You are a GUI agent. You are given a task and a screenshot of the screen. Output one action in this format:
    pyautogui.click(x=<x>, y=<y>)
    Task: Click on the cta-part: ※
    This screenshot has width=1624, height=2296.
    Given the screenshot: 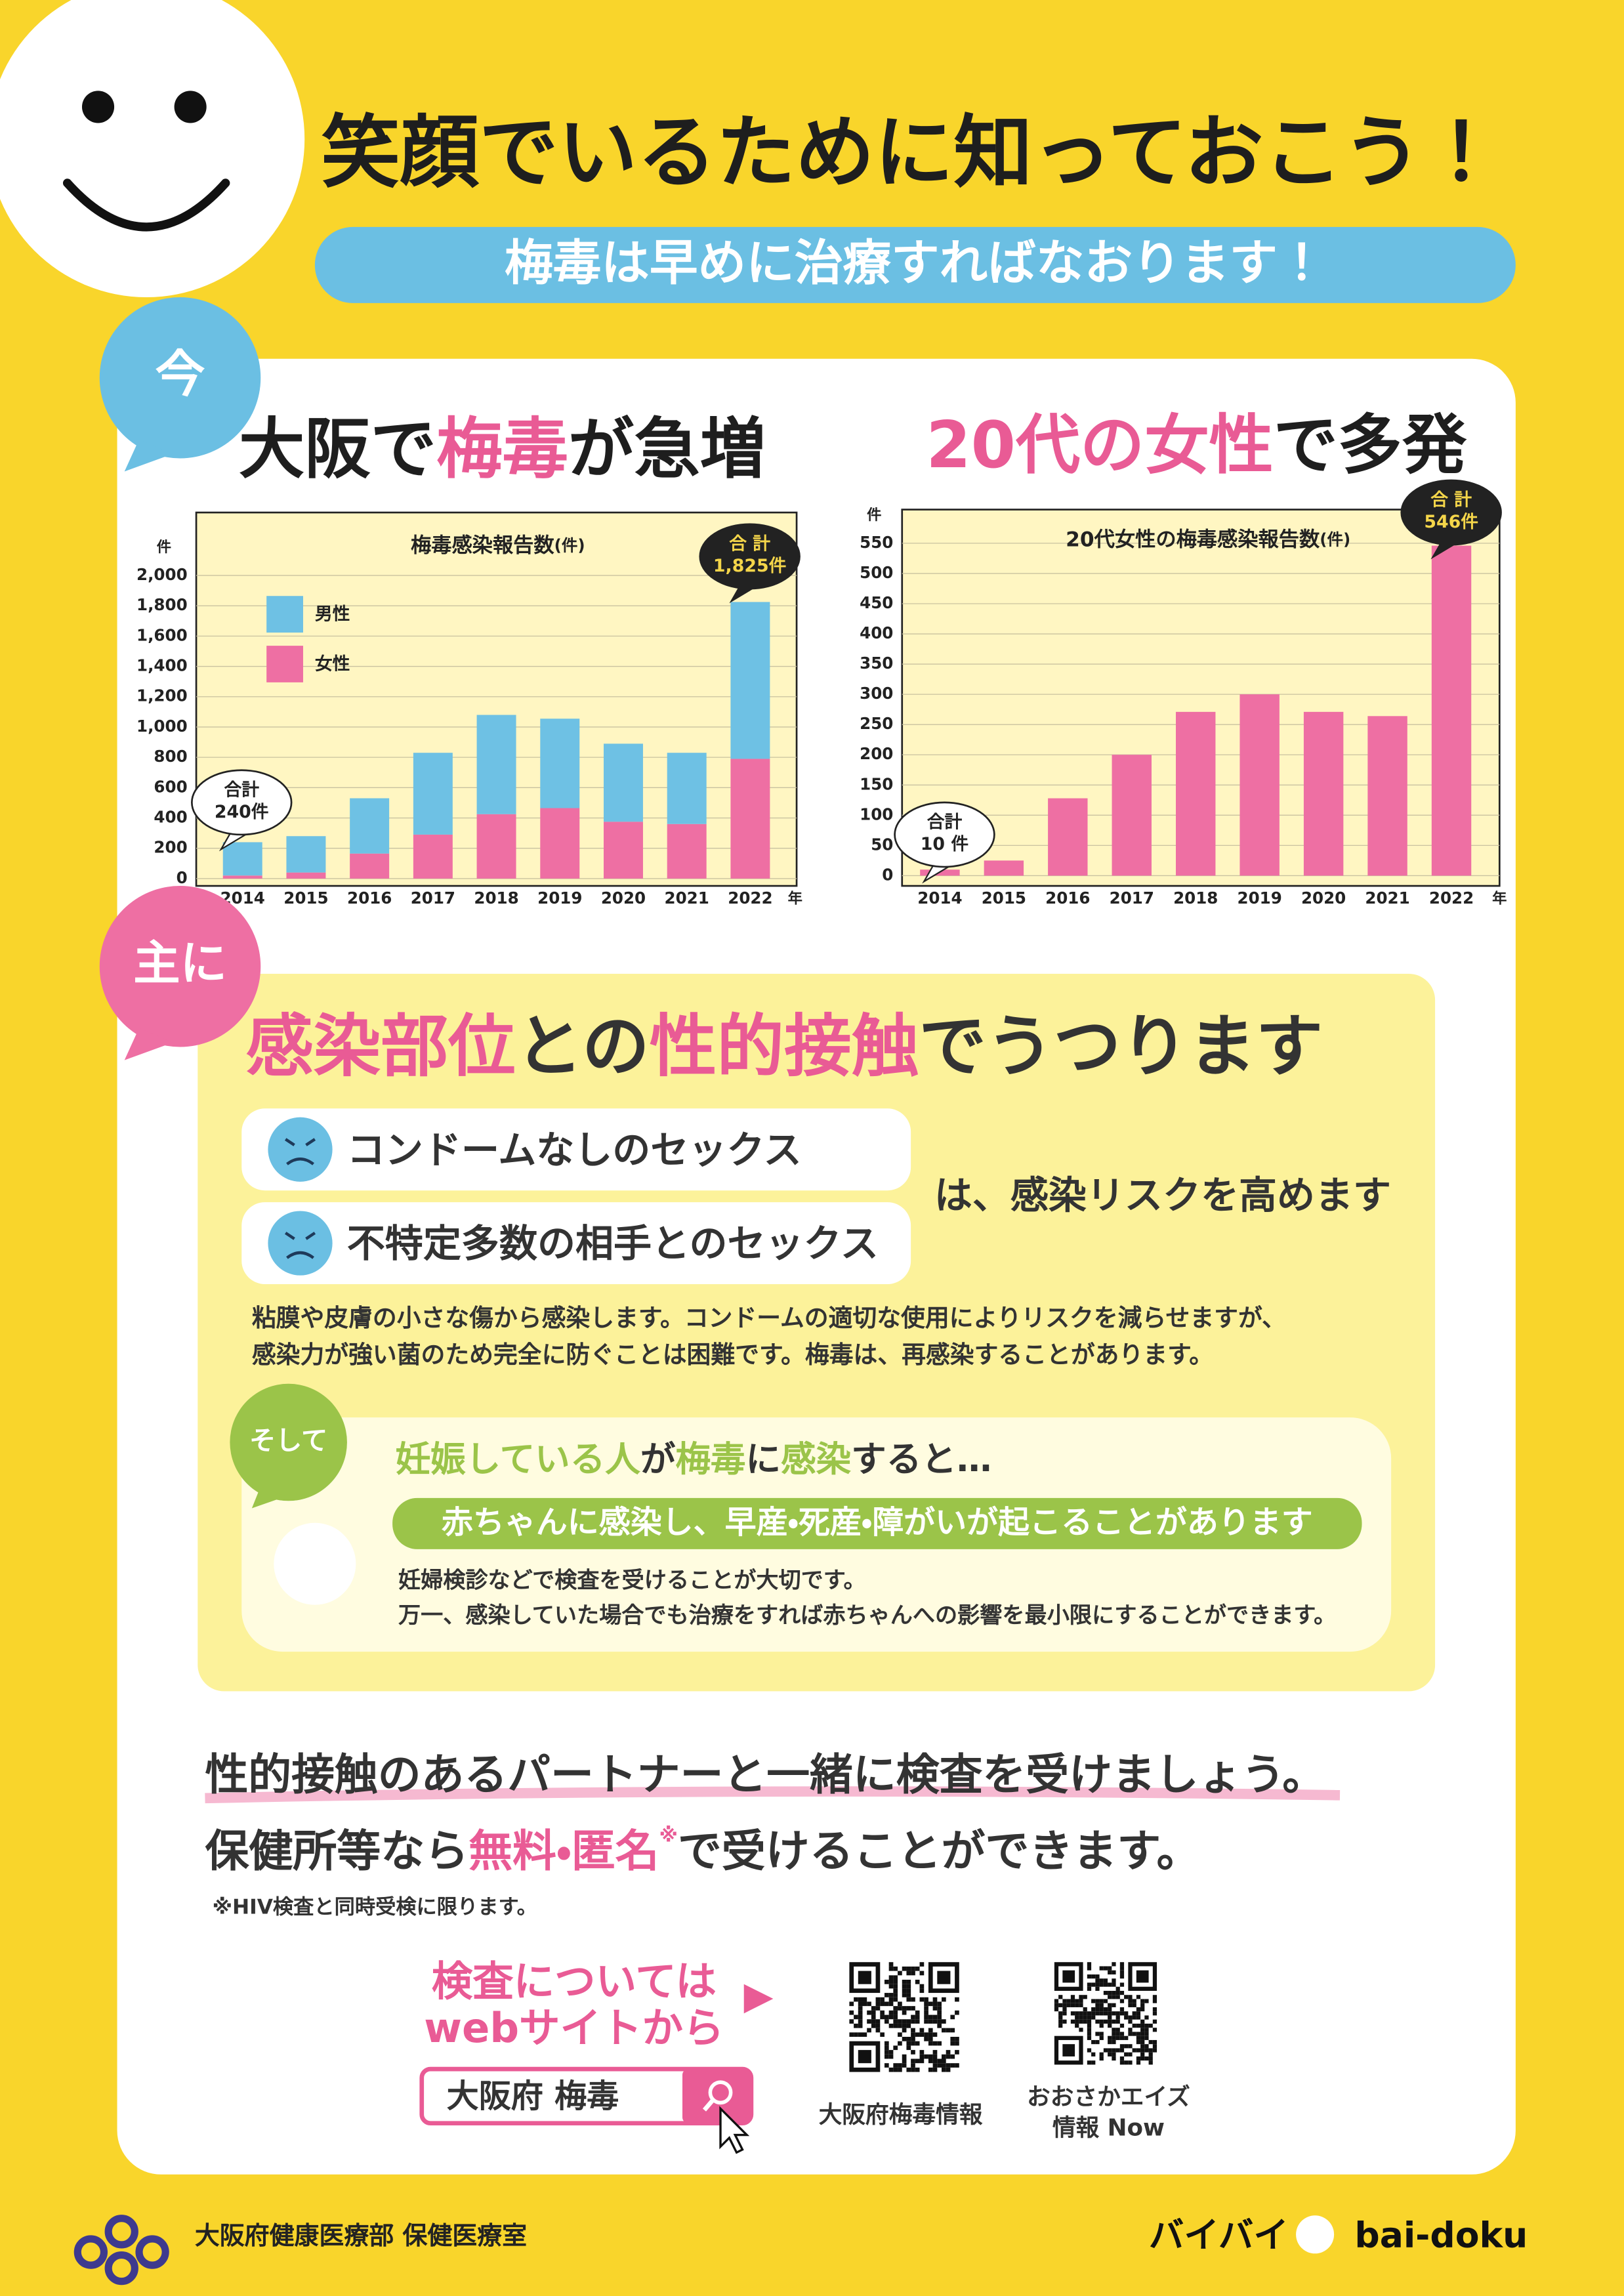 What is the action you would take?
    pyautogui.click(x=668, y=1835)
    